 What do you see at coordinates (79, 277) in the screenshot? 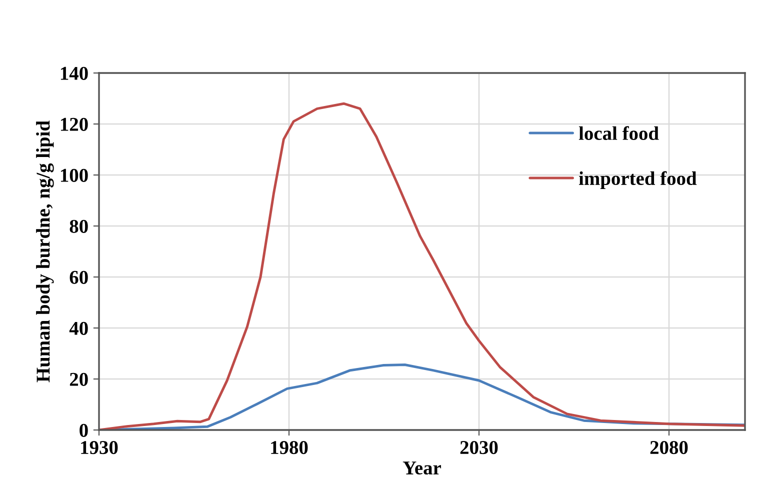
I see `y-tick-label: 60` at bounding box center [79, 277].